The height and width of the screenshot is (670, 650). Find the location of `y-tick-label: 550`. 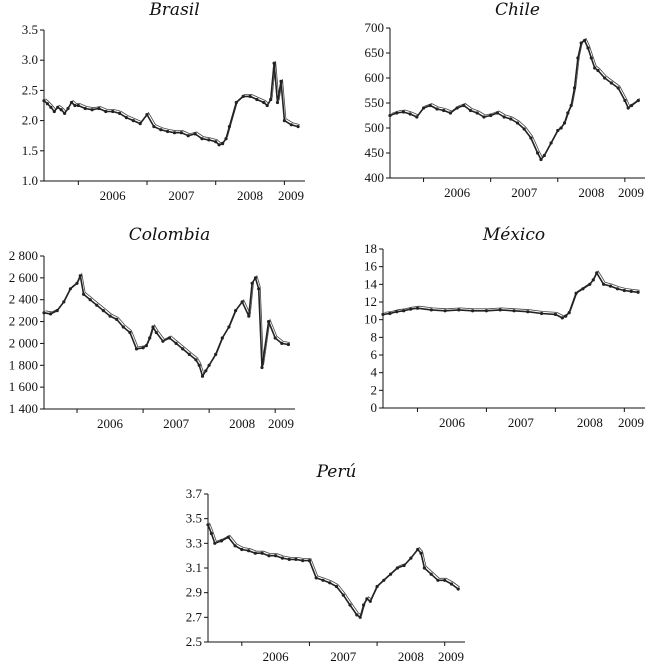

y-tick-label: 550 is located at coordinates (375, 102).